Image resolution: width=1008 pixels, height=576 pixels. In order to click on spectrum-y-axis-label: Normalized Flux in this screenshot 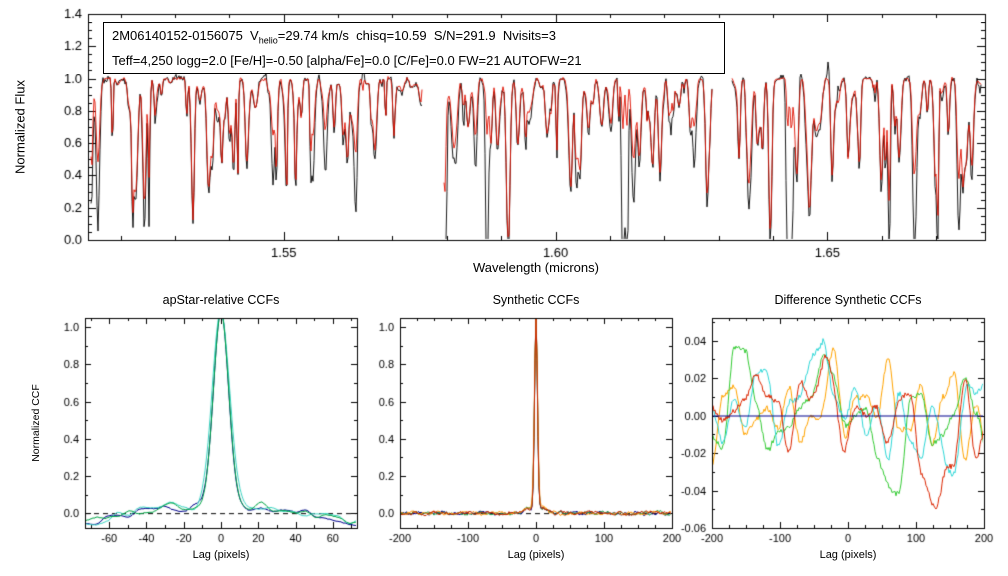, I will do `click(20, 127)`.